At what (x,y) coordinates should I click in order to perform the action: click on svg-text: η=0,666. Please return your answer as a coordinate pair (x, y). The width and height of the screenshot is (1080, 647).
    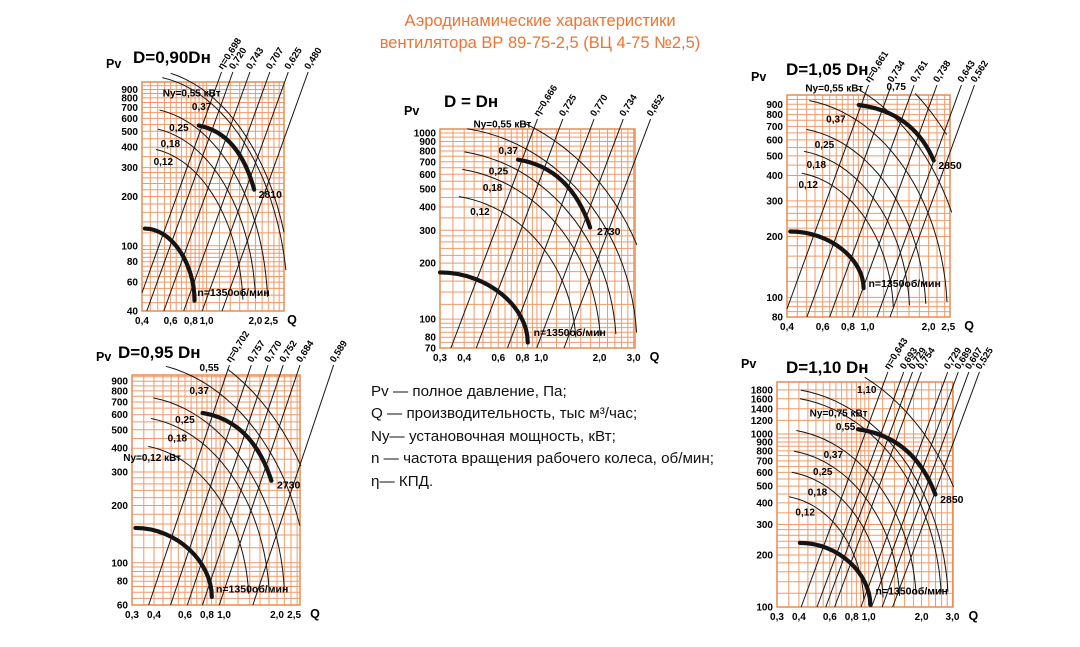
    Looking at the image, I should click on (546, 101).